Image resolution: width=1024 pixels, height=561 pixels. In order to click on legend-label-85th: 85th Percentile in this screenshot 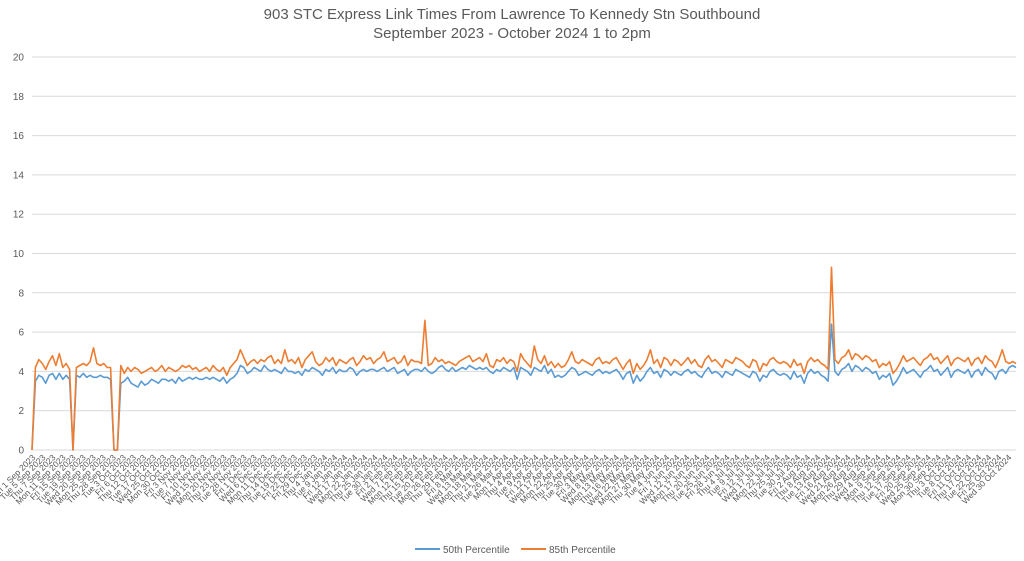, I will do `click(582, 550)`.